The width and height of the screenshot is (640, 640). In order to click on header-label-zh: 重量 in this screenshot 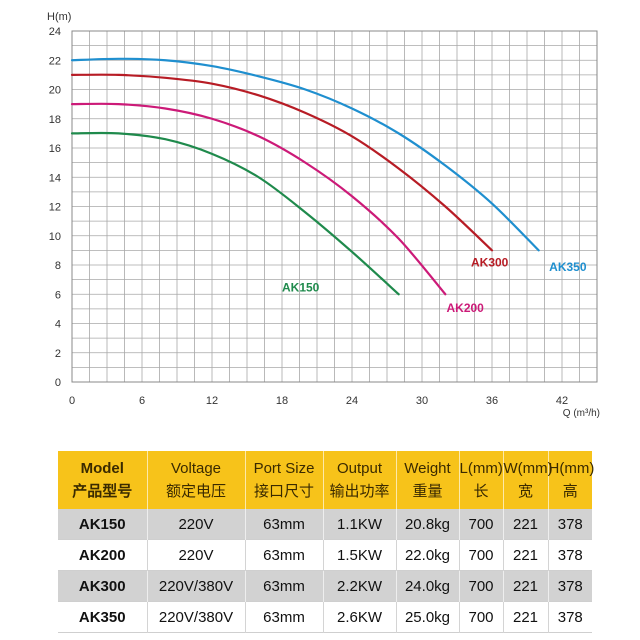, I will do `click(427, 491)`.